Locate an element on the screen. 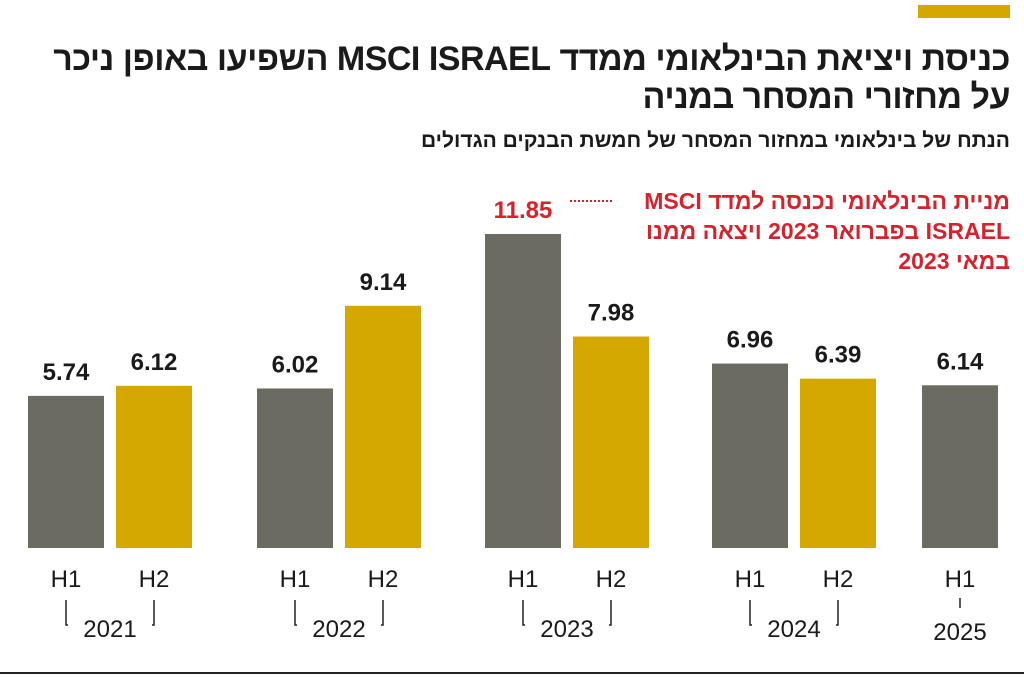 Image resolution: width=1024 pixels, height=678 pixels. year-label: 2023 is located at coordinates (566, 629).